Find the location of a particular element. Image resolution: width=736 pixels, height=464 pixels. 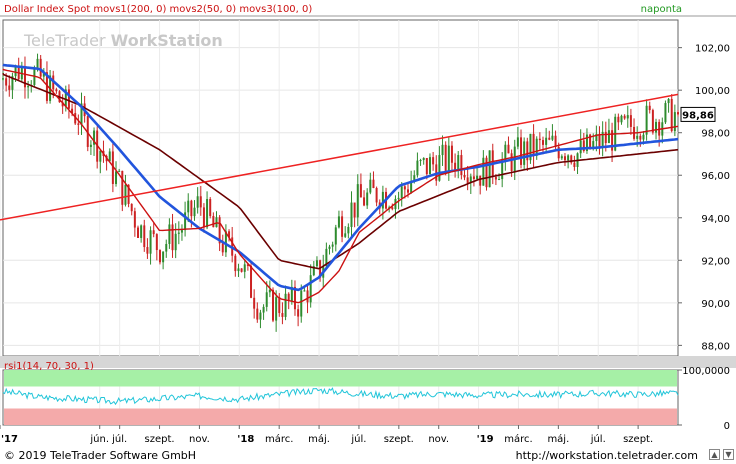

y-tick-label: 98,00 is located at coordinates (715, 134).